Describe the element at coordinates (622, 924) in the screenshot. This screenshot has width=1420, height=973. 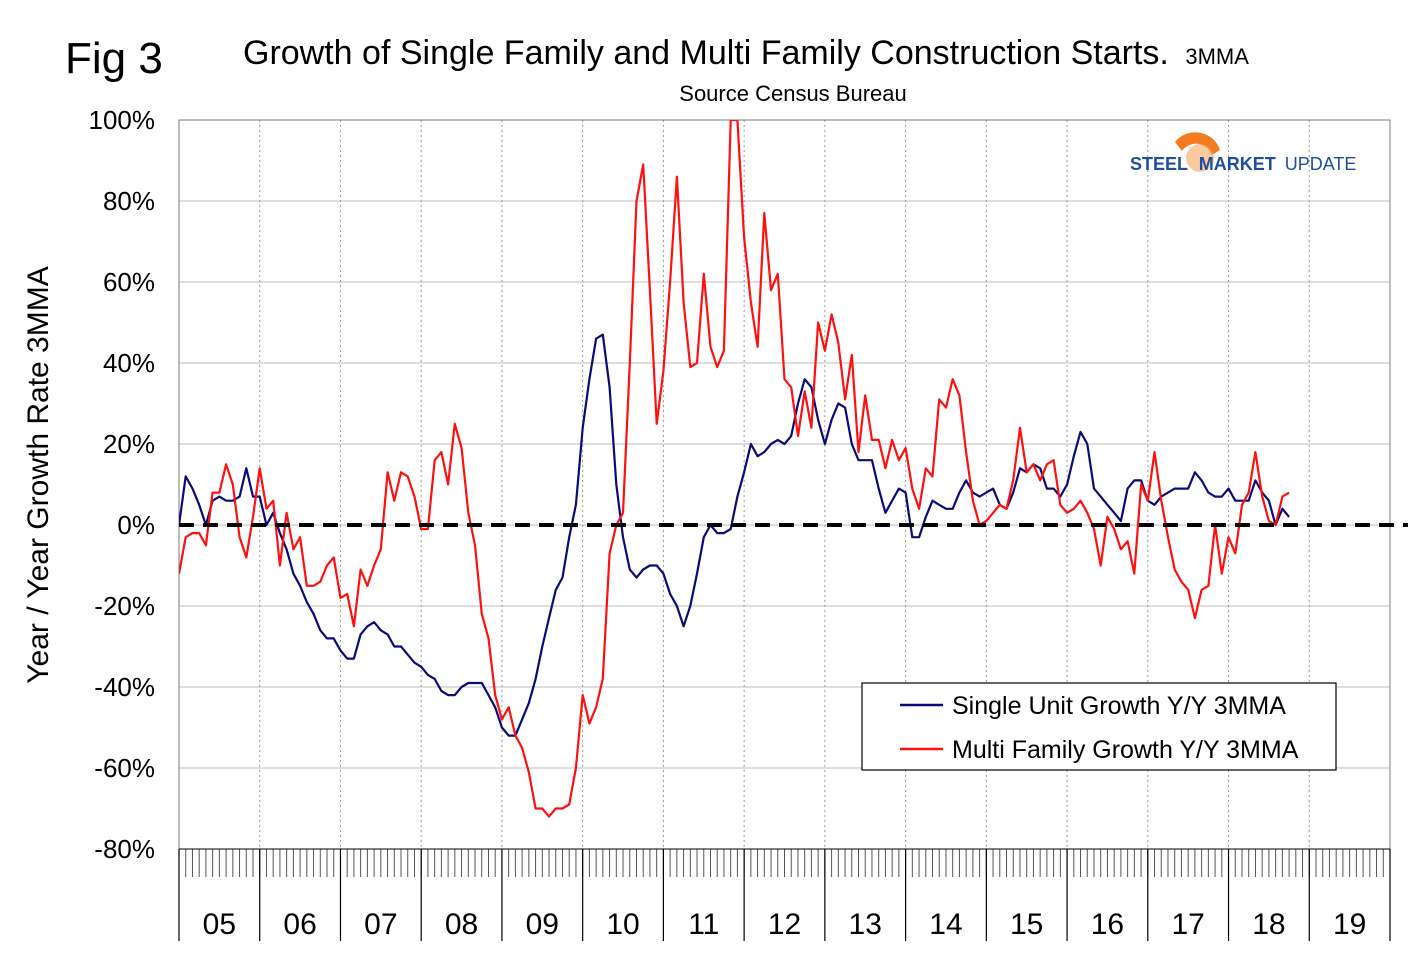
I see `x-tick-label: 10` at that location.